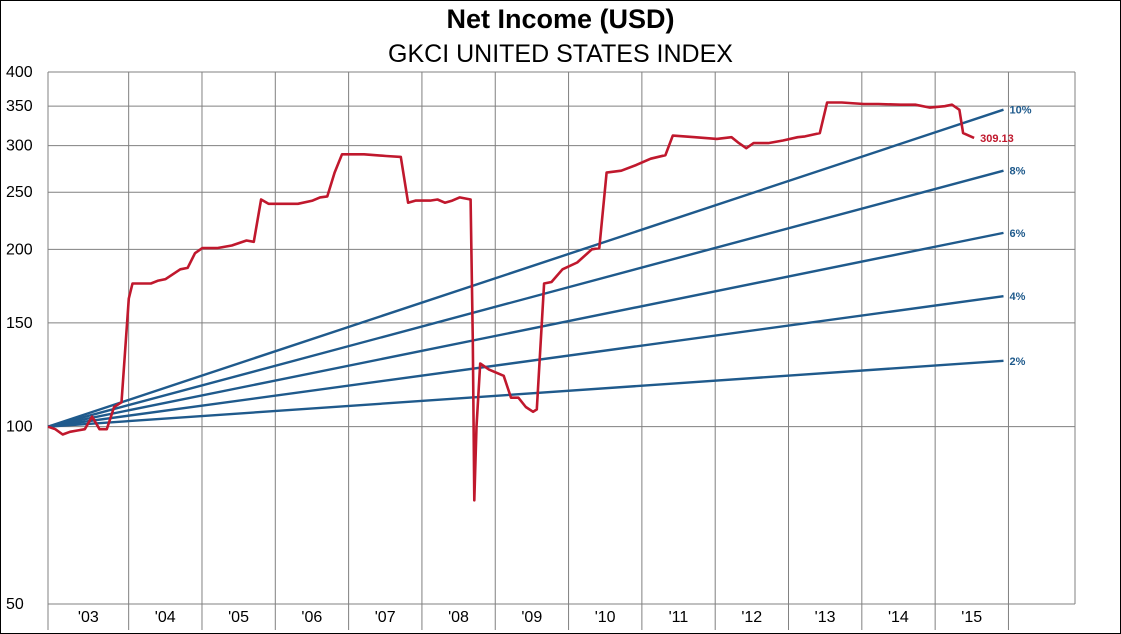 This screenshot has width=1121, height=634. What do you see at coordinates (19, 323) in the screenshot?
I see `y-tick-label: 150` at bounding box center [19, 323].